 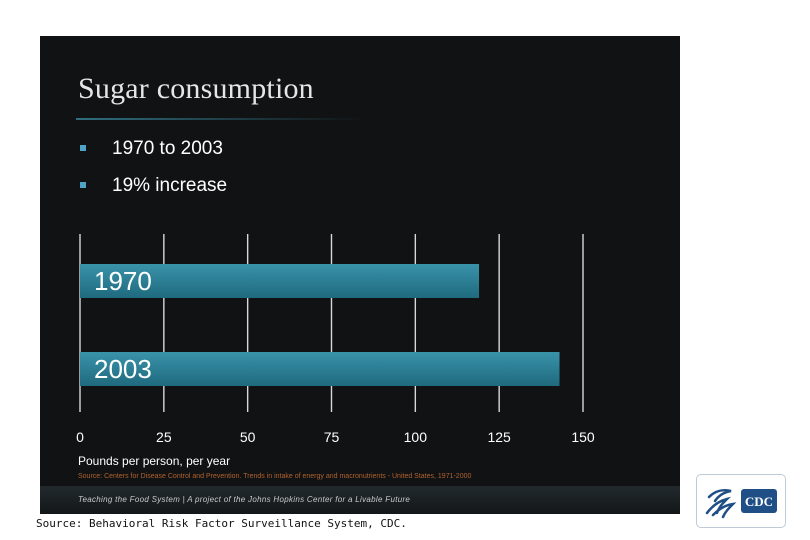 I want to click on x-tick-label: 25, so click(x=164, y=437).